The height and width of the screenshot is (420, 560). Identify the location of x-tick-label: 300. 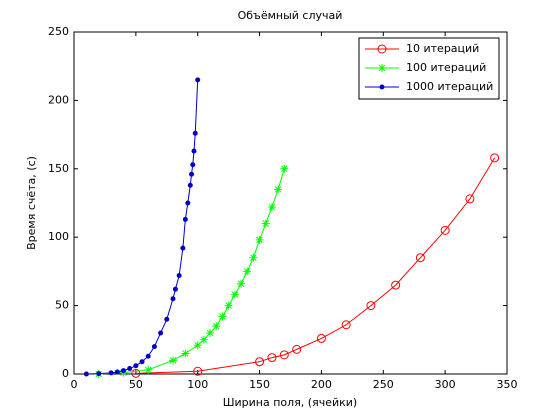
(445, 384).